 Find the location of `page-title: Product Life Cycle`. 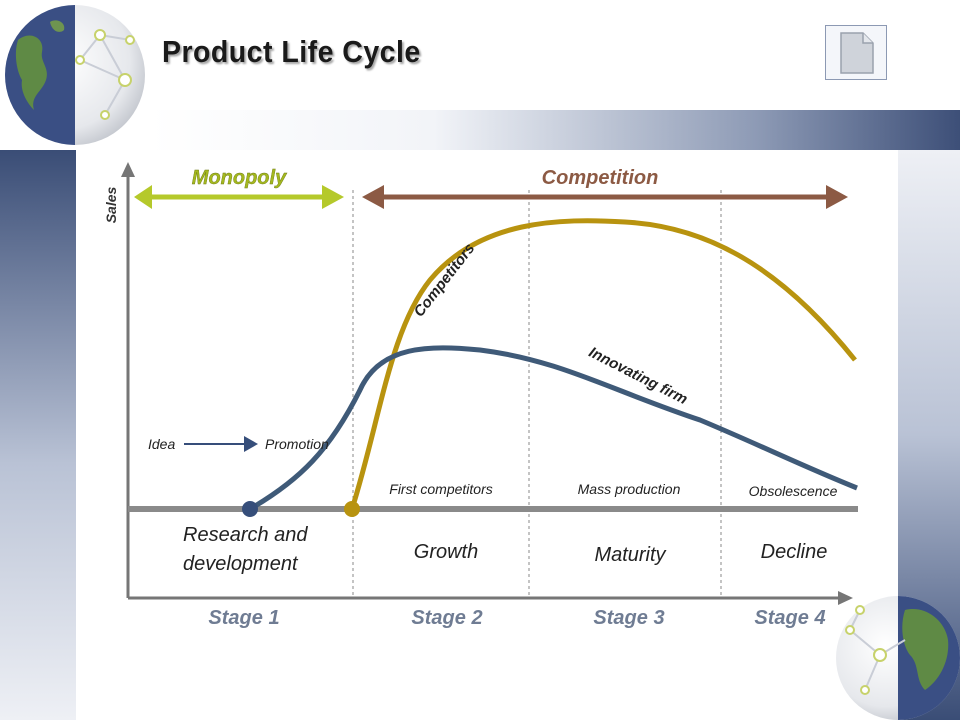

page-title: Product Life Cycle is located at coordinates (291, 51).